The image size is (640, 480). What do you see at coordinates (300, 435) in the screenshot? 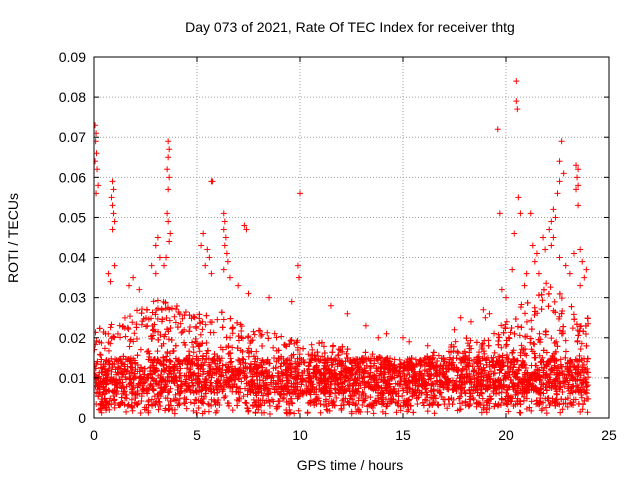
I see `x-tick-label: 10` at bounding box center [300, 435].